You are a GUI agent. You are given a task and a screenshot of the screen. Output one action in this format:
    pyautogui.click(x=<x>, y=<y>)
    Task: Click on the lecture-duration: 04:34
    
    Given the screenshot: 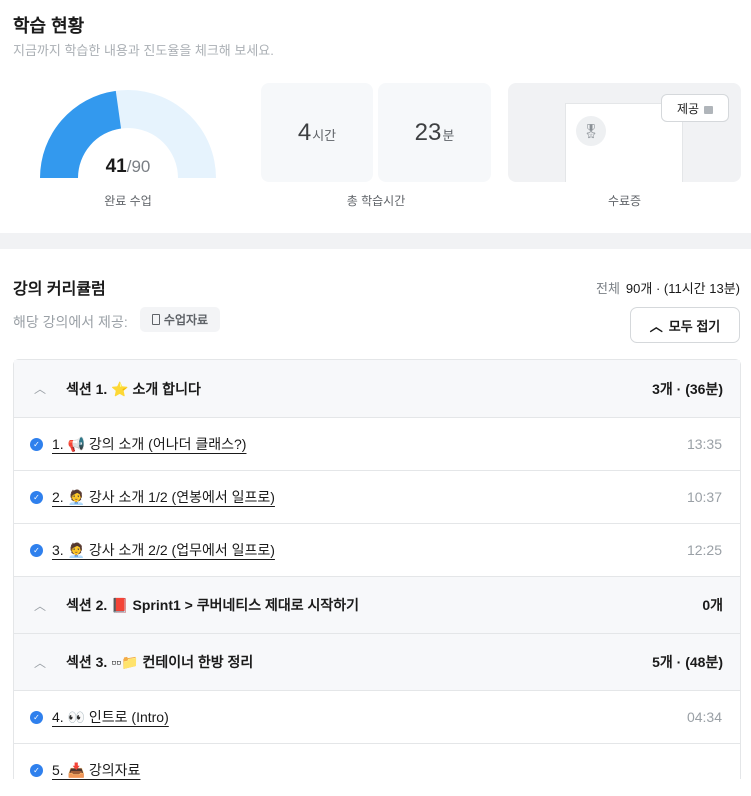 What is the action you would take?
    pyautogui.click(x=704, y=717)
    